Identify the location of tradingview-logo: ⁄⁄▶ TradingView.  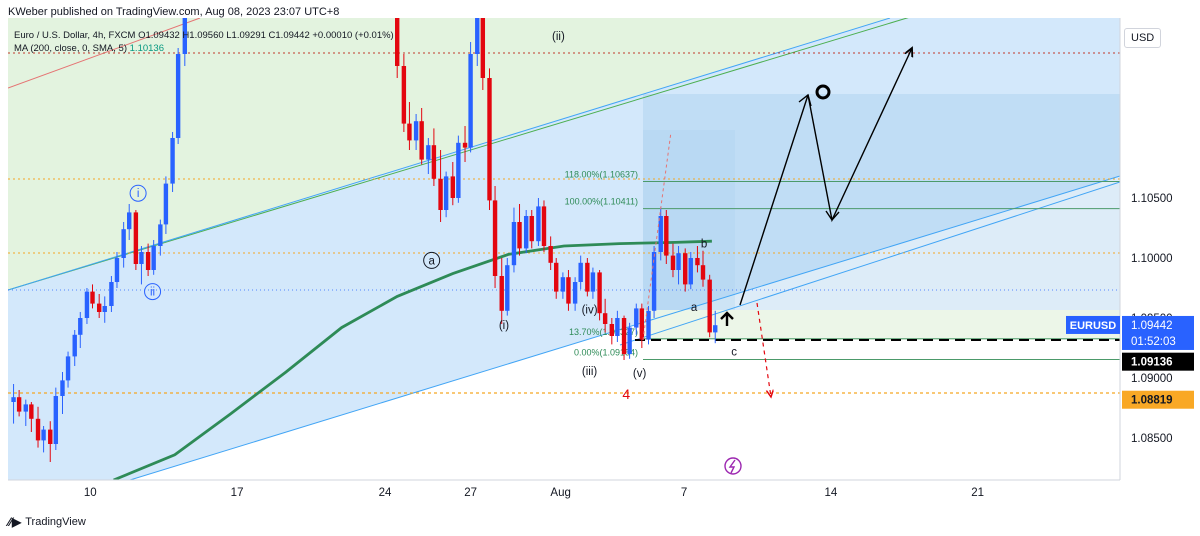
(47, 522).